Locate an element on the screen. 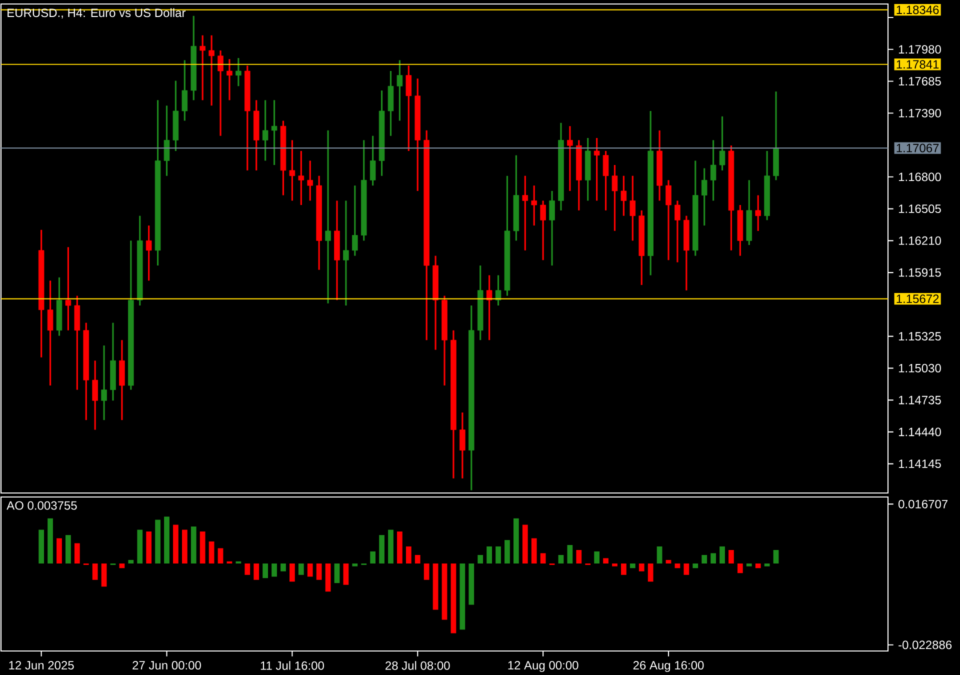 This screenshot has width=960, height=675. y-tick-label: 1.15030 is located at coordinates (919, 368).